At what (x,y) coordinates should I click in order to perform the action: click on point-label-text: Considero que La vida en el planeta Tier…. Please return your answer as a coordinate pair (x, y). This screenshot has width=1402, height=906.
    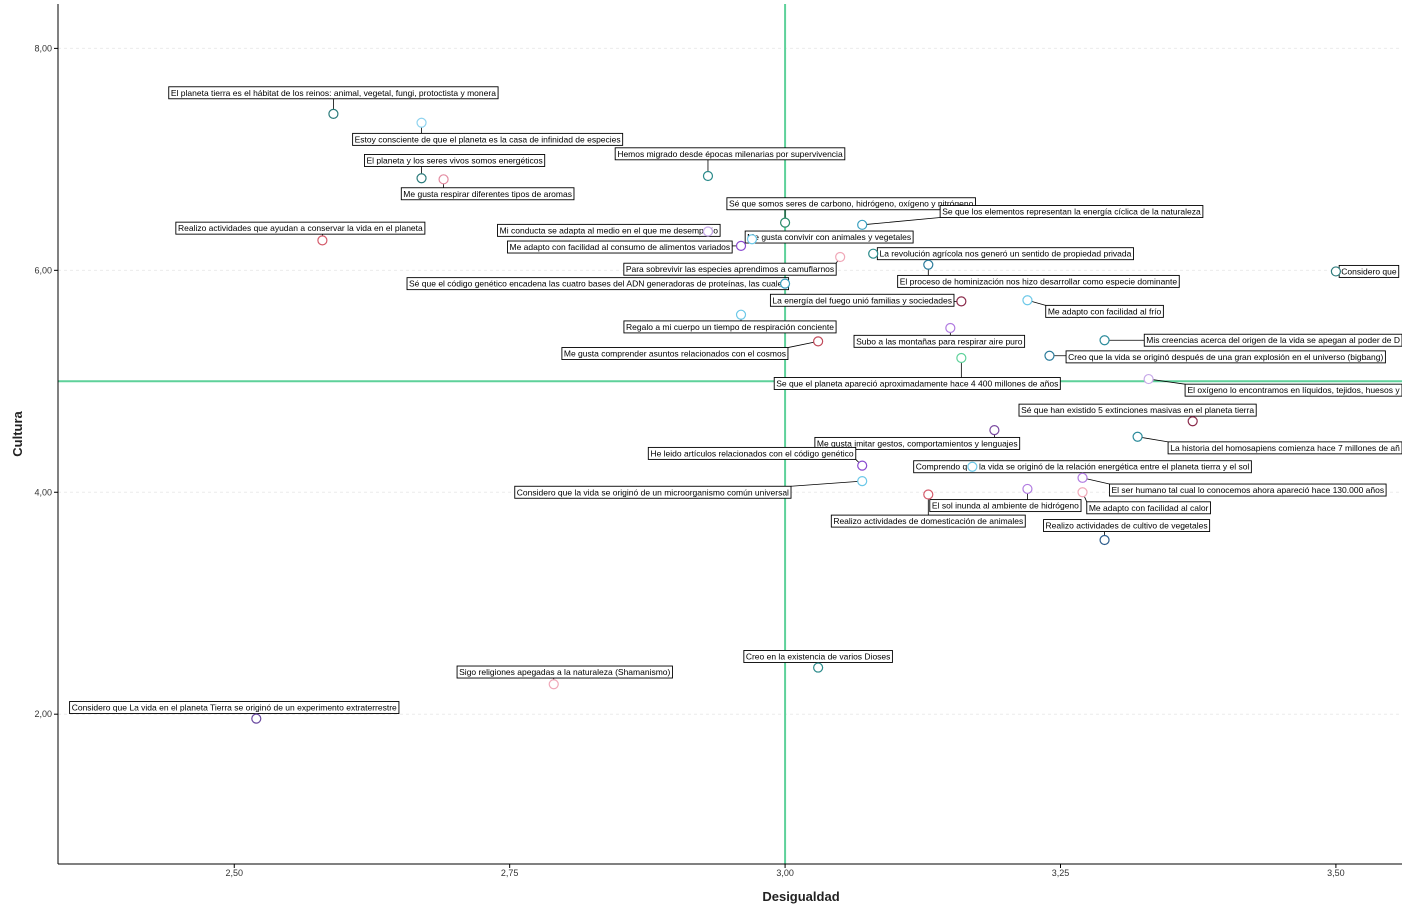
    Looking at the image, I should click on (234, 708).